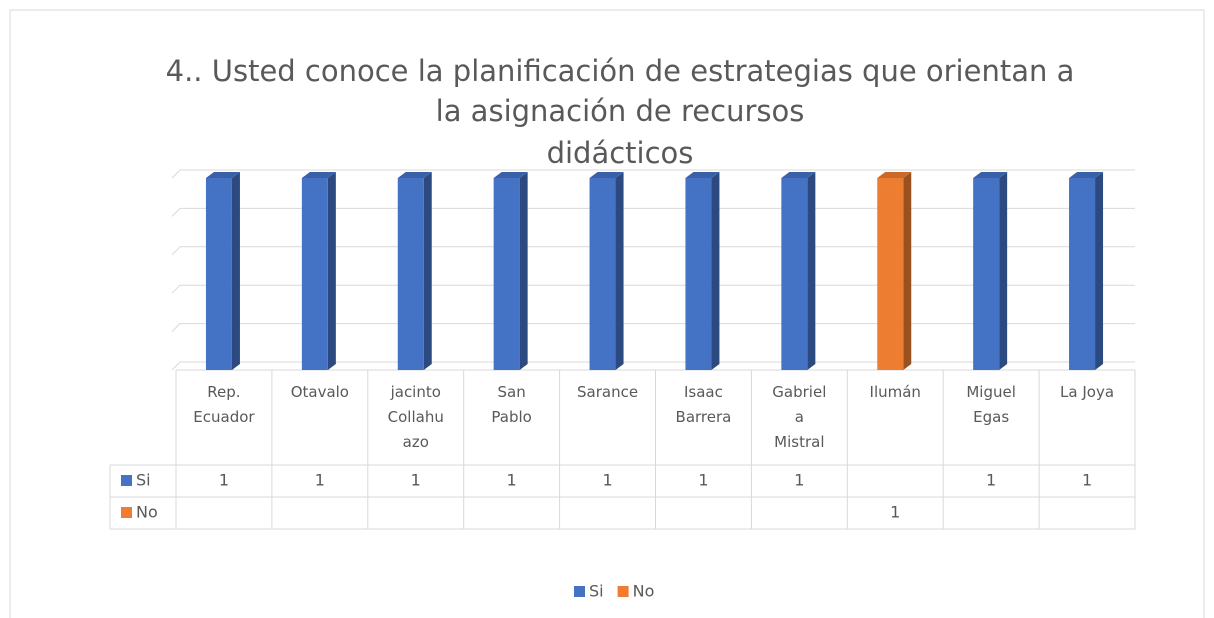 This screenshot has width=1214, height=618. Describe the element at coordinates (224, 404) in the screenshot. I see `x-tick-label: Rep. Ecuador` at that location.